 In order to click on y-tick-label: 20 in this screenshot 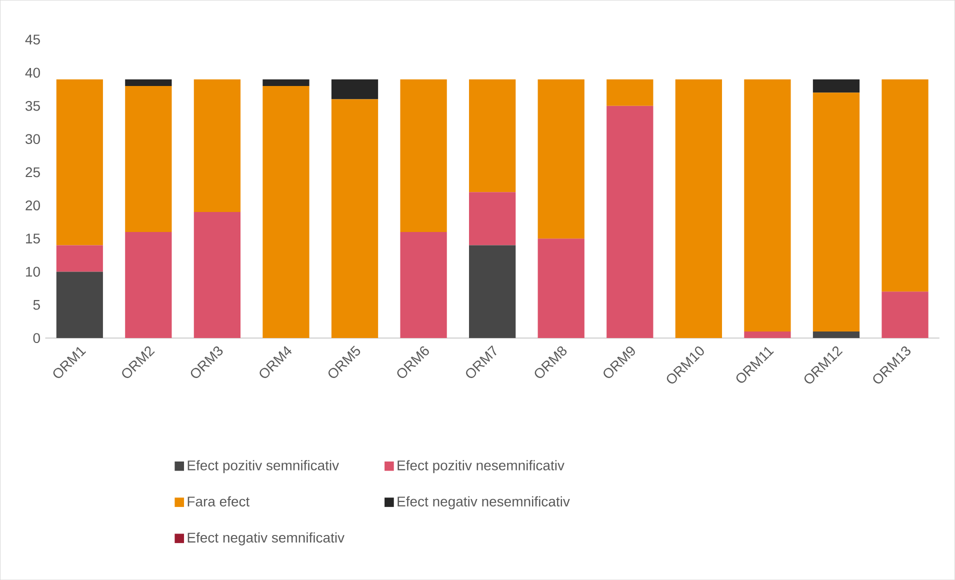, I will do `click(33, 205)`.